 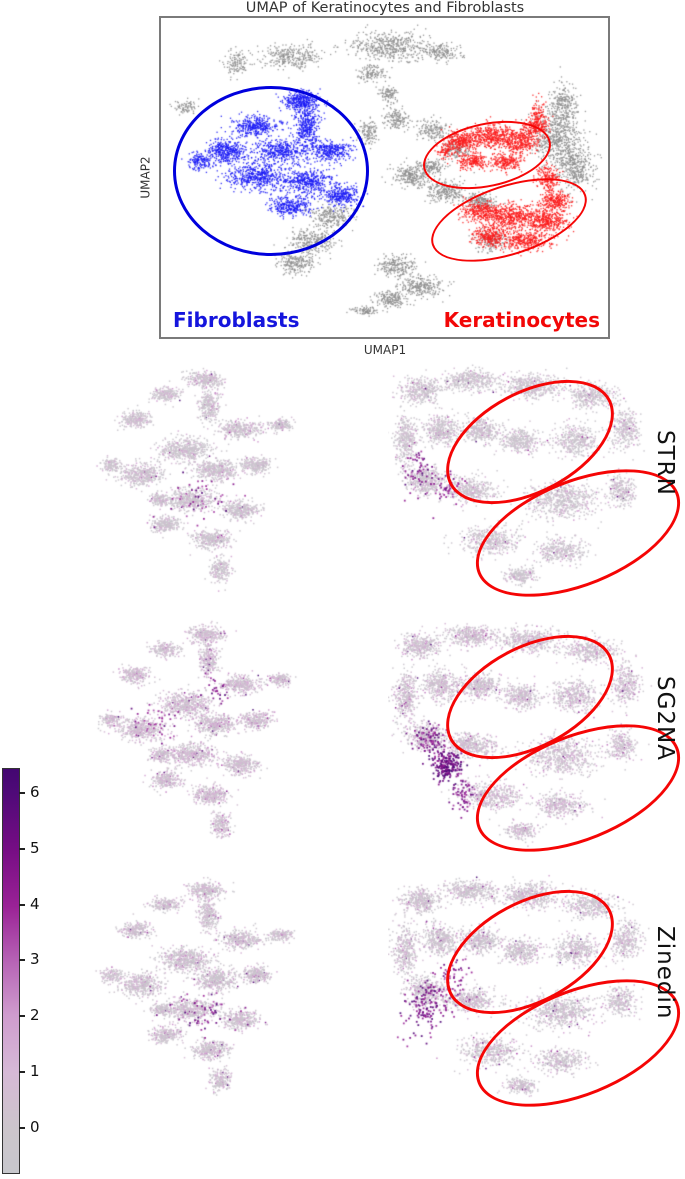 What do you see at coordinates (30, 973) in the screenshot?
I see `colorbar: 6 5 4 3 2 1 0` at bounding box center [30, 973].